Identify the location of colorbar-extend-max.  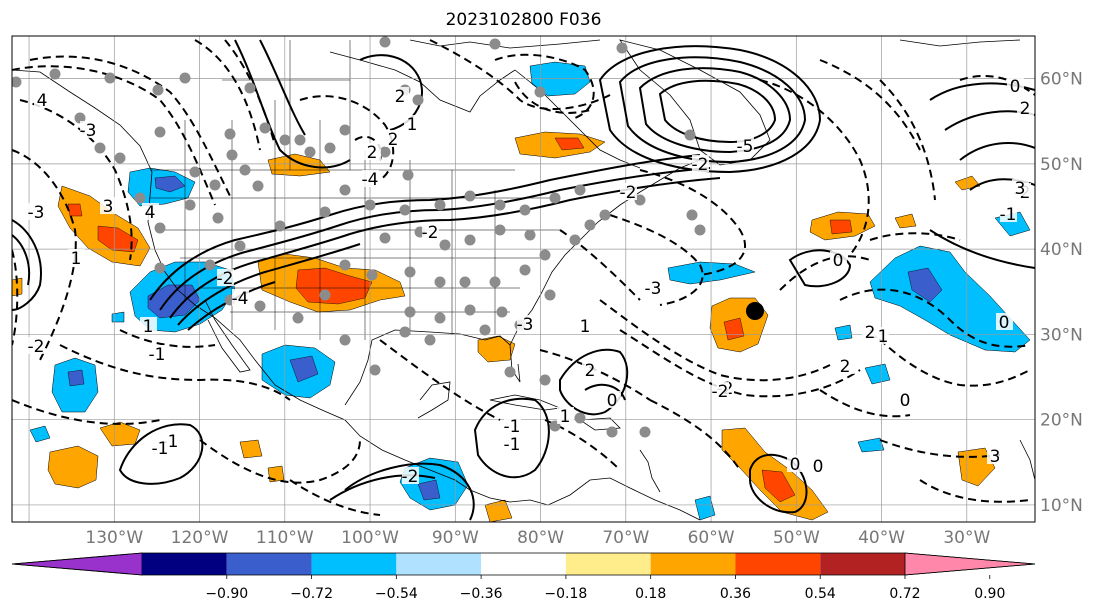
(970, 564).